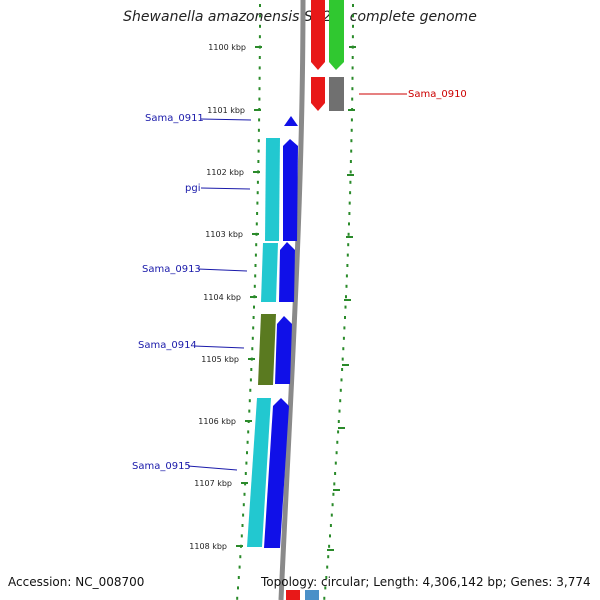 Image resolution: width=600 pixels, height=600 pixels. Describe the element at coordinates (293, 595) in the screenshot. I see `gene-bar-red-bottom` at that location.